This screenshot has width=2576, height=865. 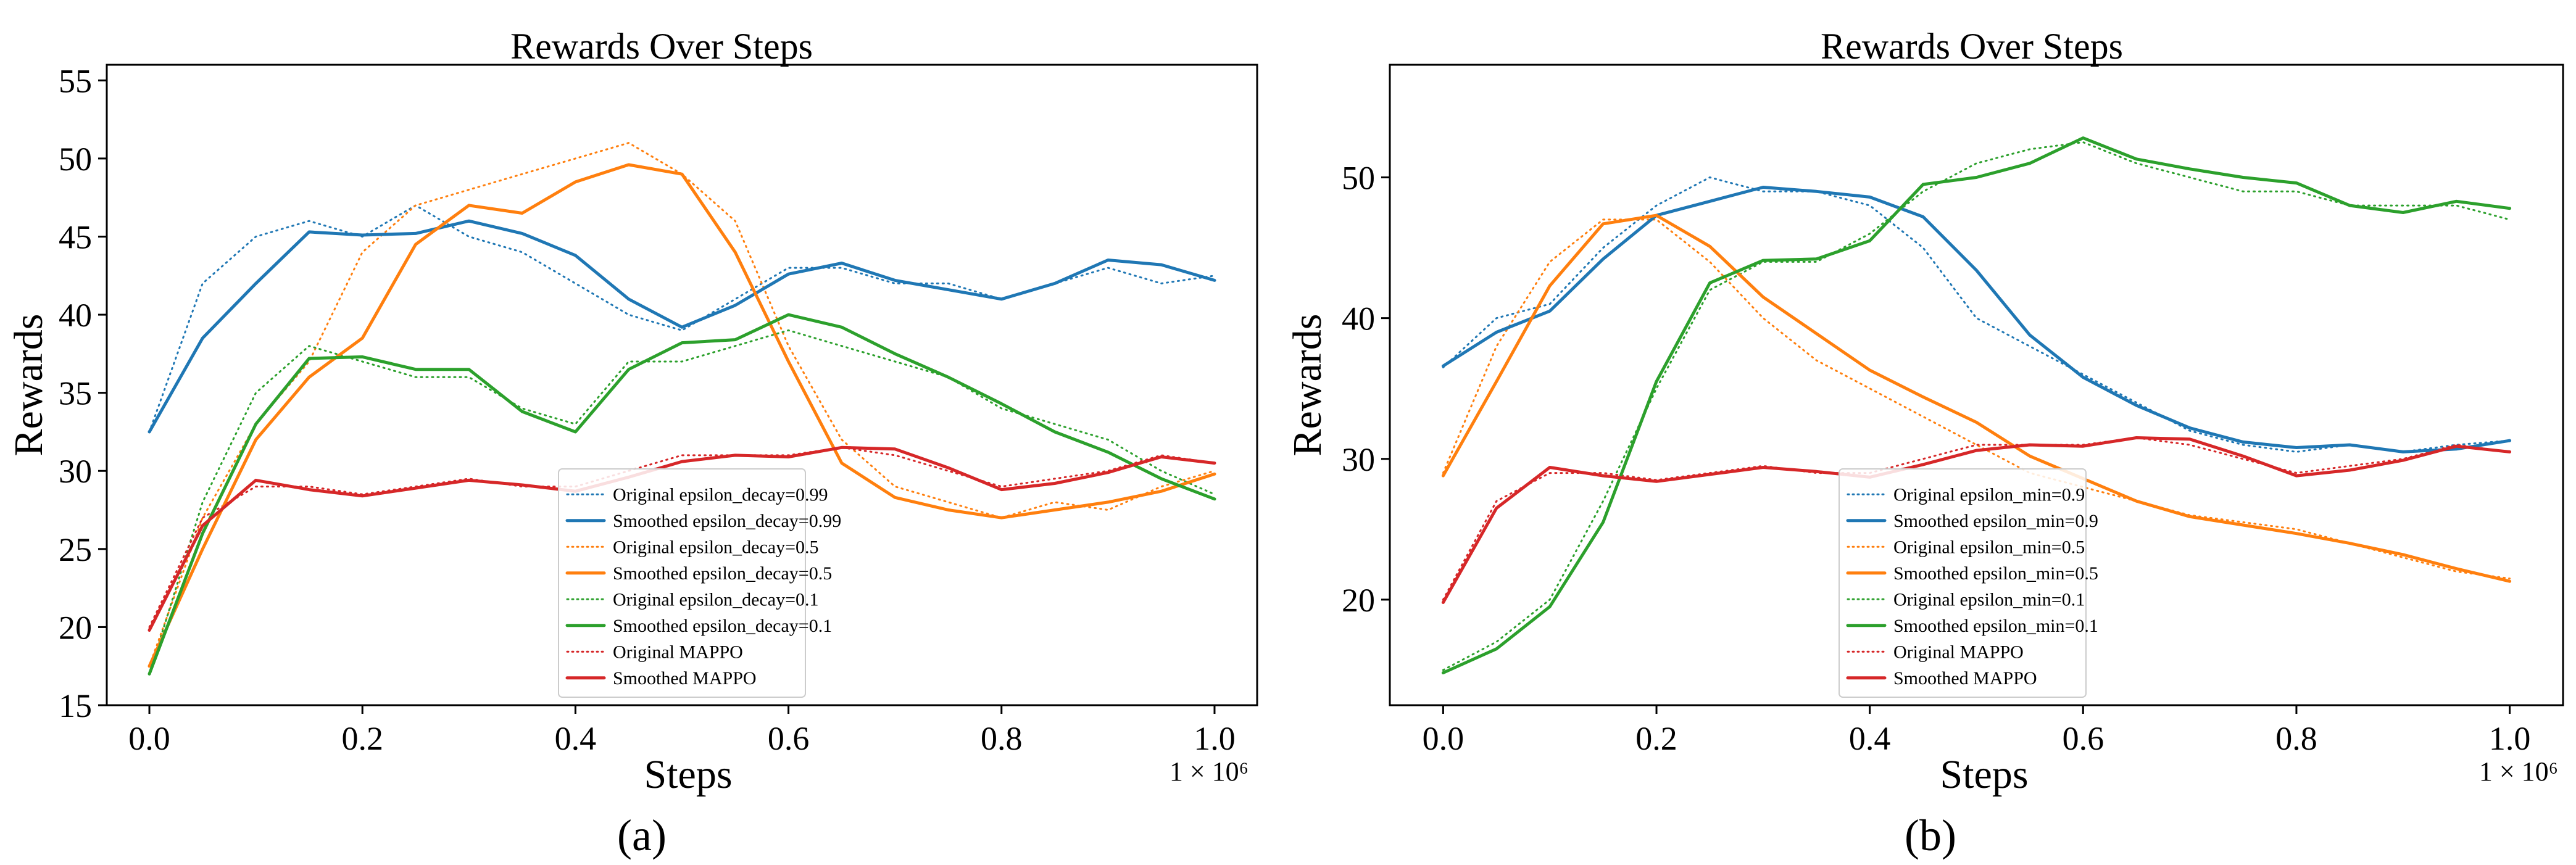 What do you see at coordinates (1984, 774) in the screenshot?
I see `x-axis-label-b: Steps` at bounding box center [1984, 774].